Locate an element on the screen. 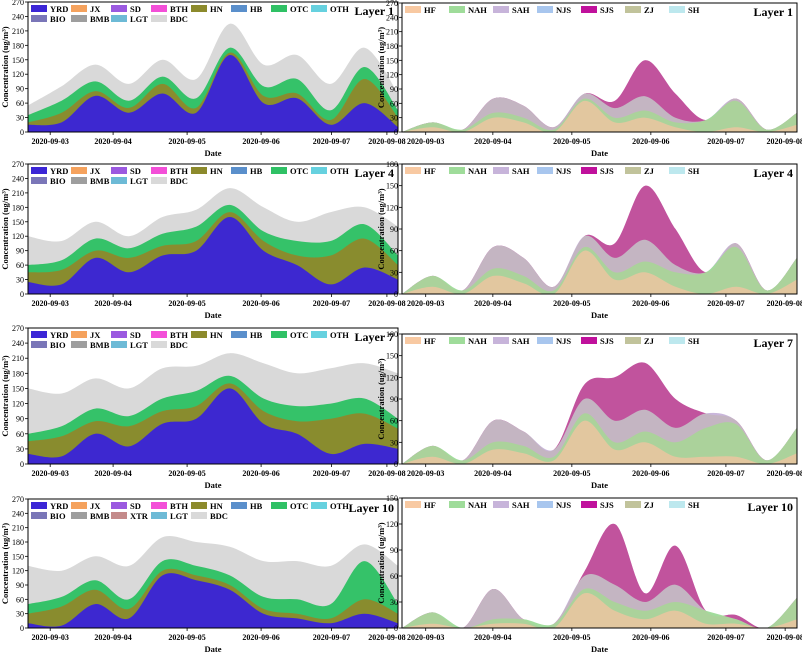 Image resolution: width=802 pixels, height=657 pixels. legend-label: SAH is located at coordinates (521, 171).